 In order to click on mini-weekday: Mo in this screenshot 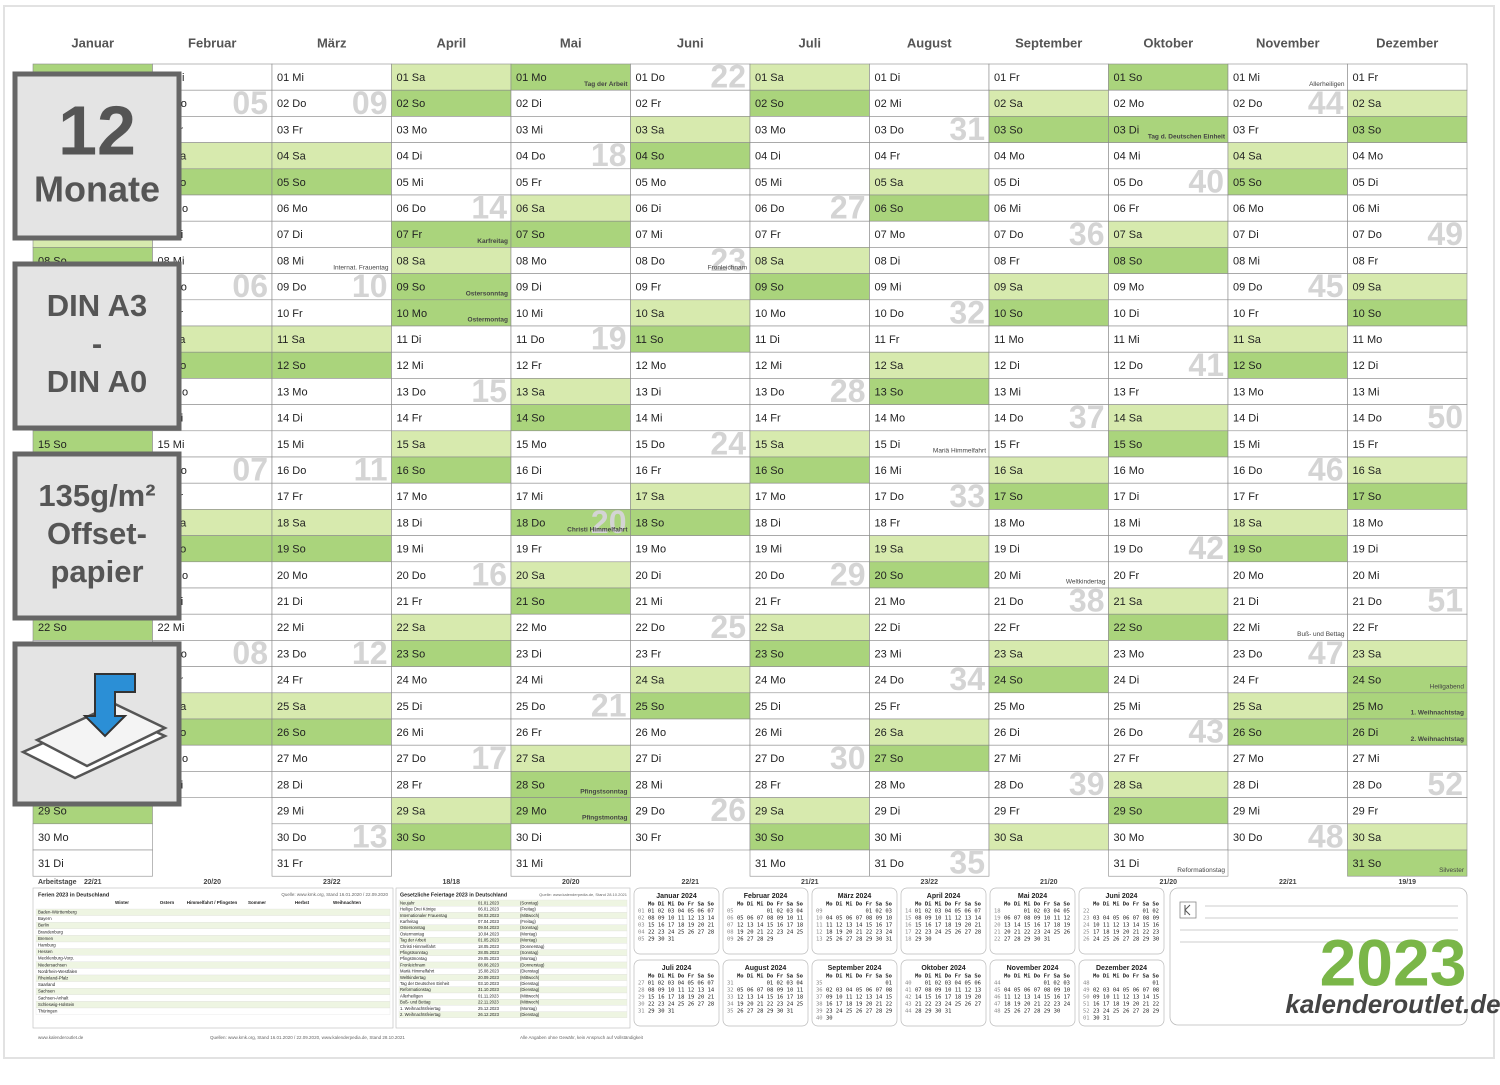, I will do `click(829, 905)`.